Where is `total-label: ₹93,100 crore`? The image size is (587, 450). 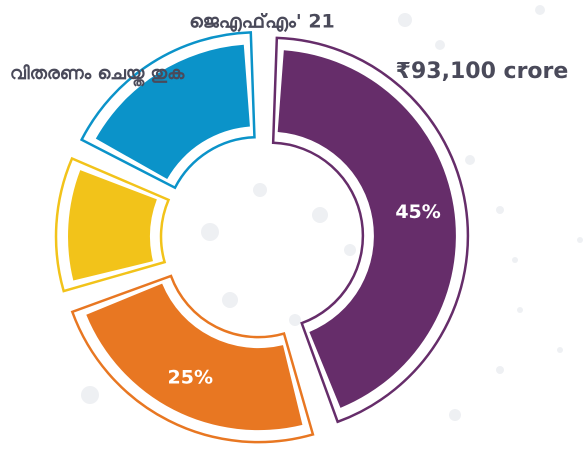 total-label: ₹93,100 crore is located at coordinates (482, 71).